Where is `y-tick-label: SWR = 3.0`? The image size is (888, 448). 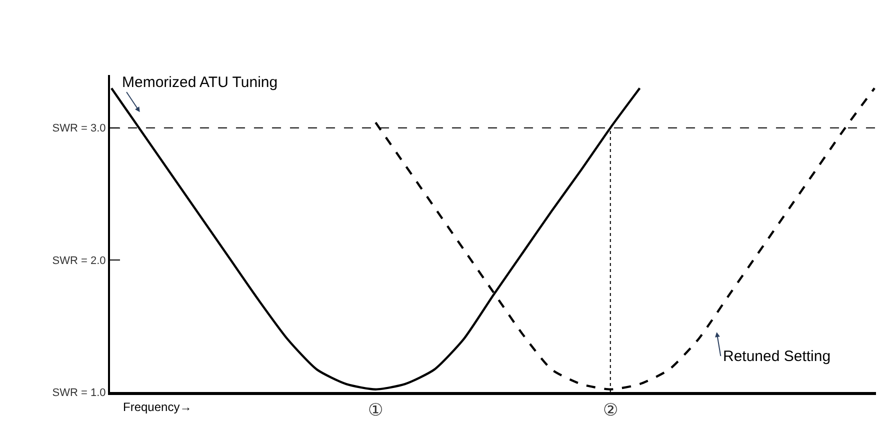 y-tick-label: SWR = 3.0 is located at coordinates (79, 128).